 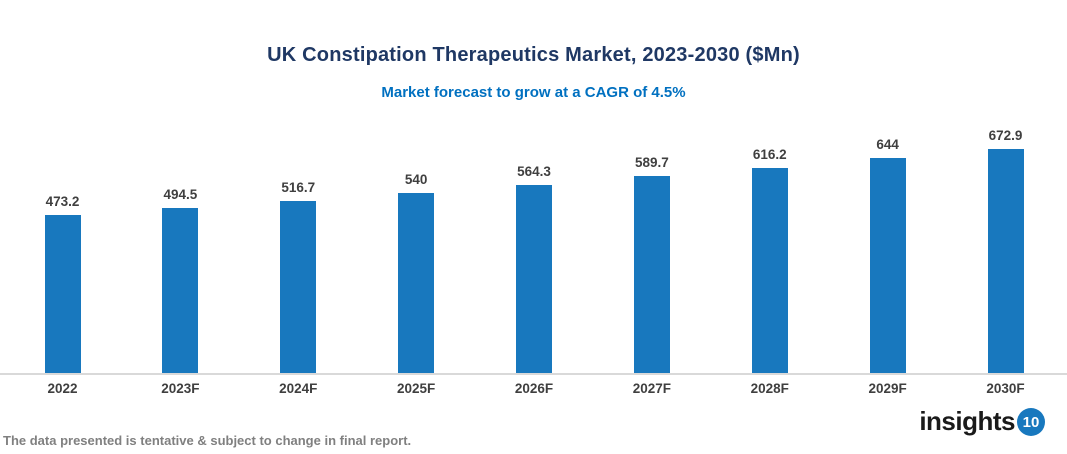 I want to click on x-axis-label-2025F: 2025F, so click(x=416, y=388).